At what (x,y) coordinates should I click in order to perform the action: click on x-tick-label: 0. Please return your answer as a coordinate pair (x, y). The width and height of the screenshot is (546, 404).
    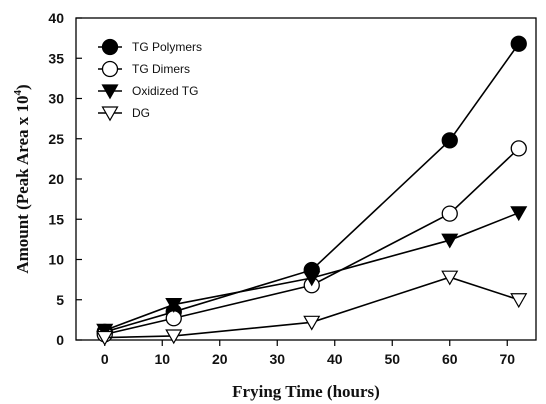
    Looking at the image, I should click on (105, 359).